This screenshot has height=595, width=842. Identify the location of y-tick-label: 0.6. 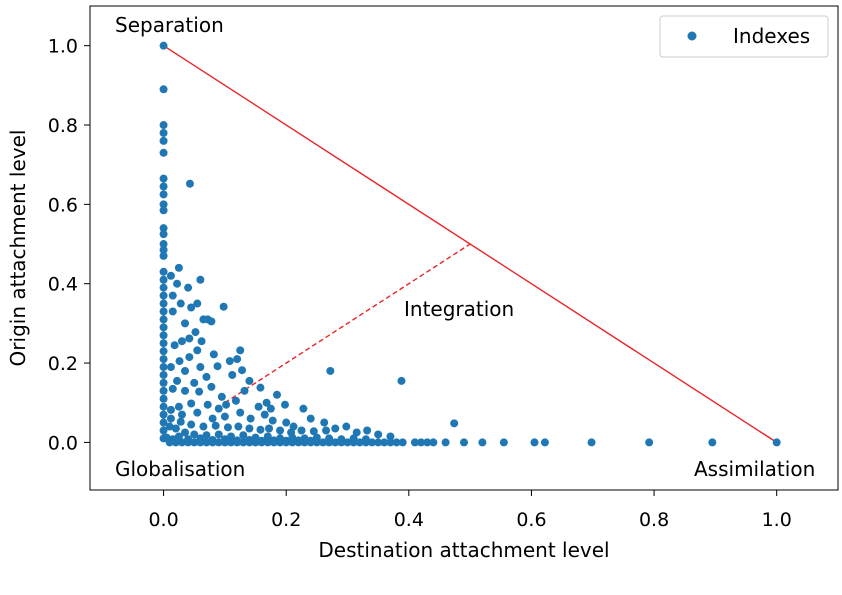
(63, 205).